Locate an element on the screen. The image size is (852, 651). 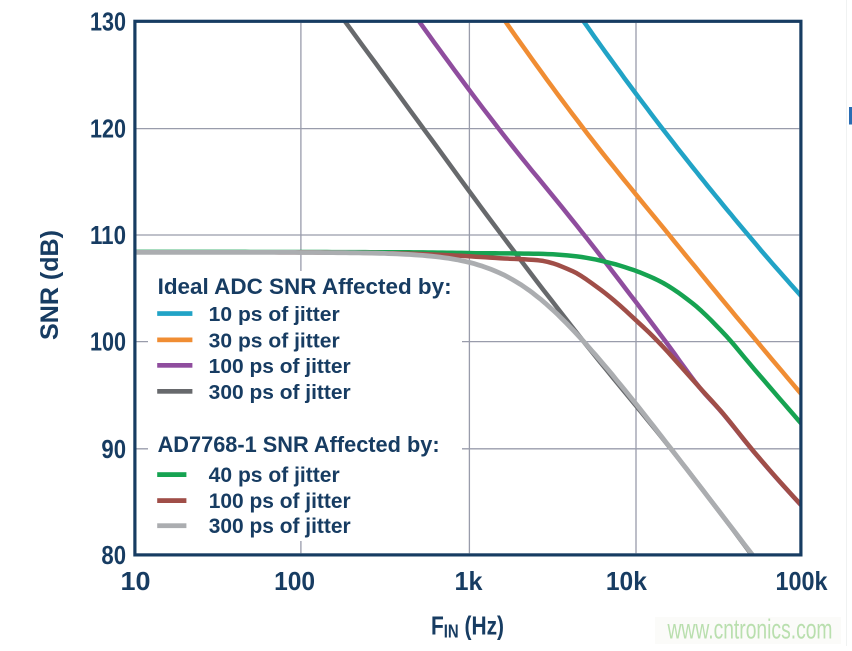
svg-text: 80 is located at coordinates (113, 555).